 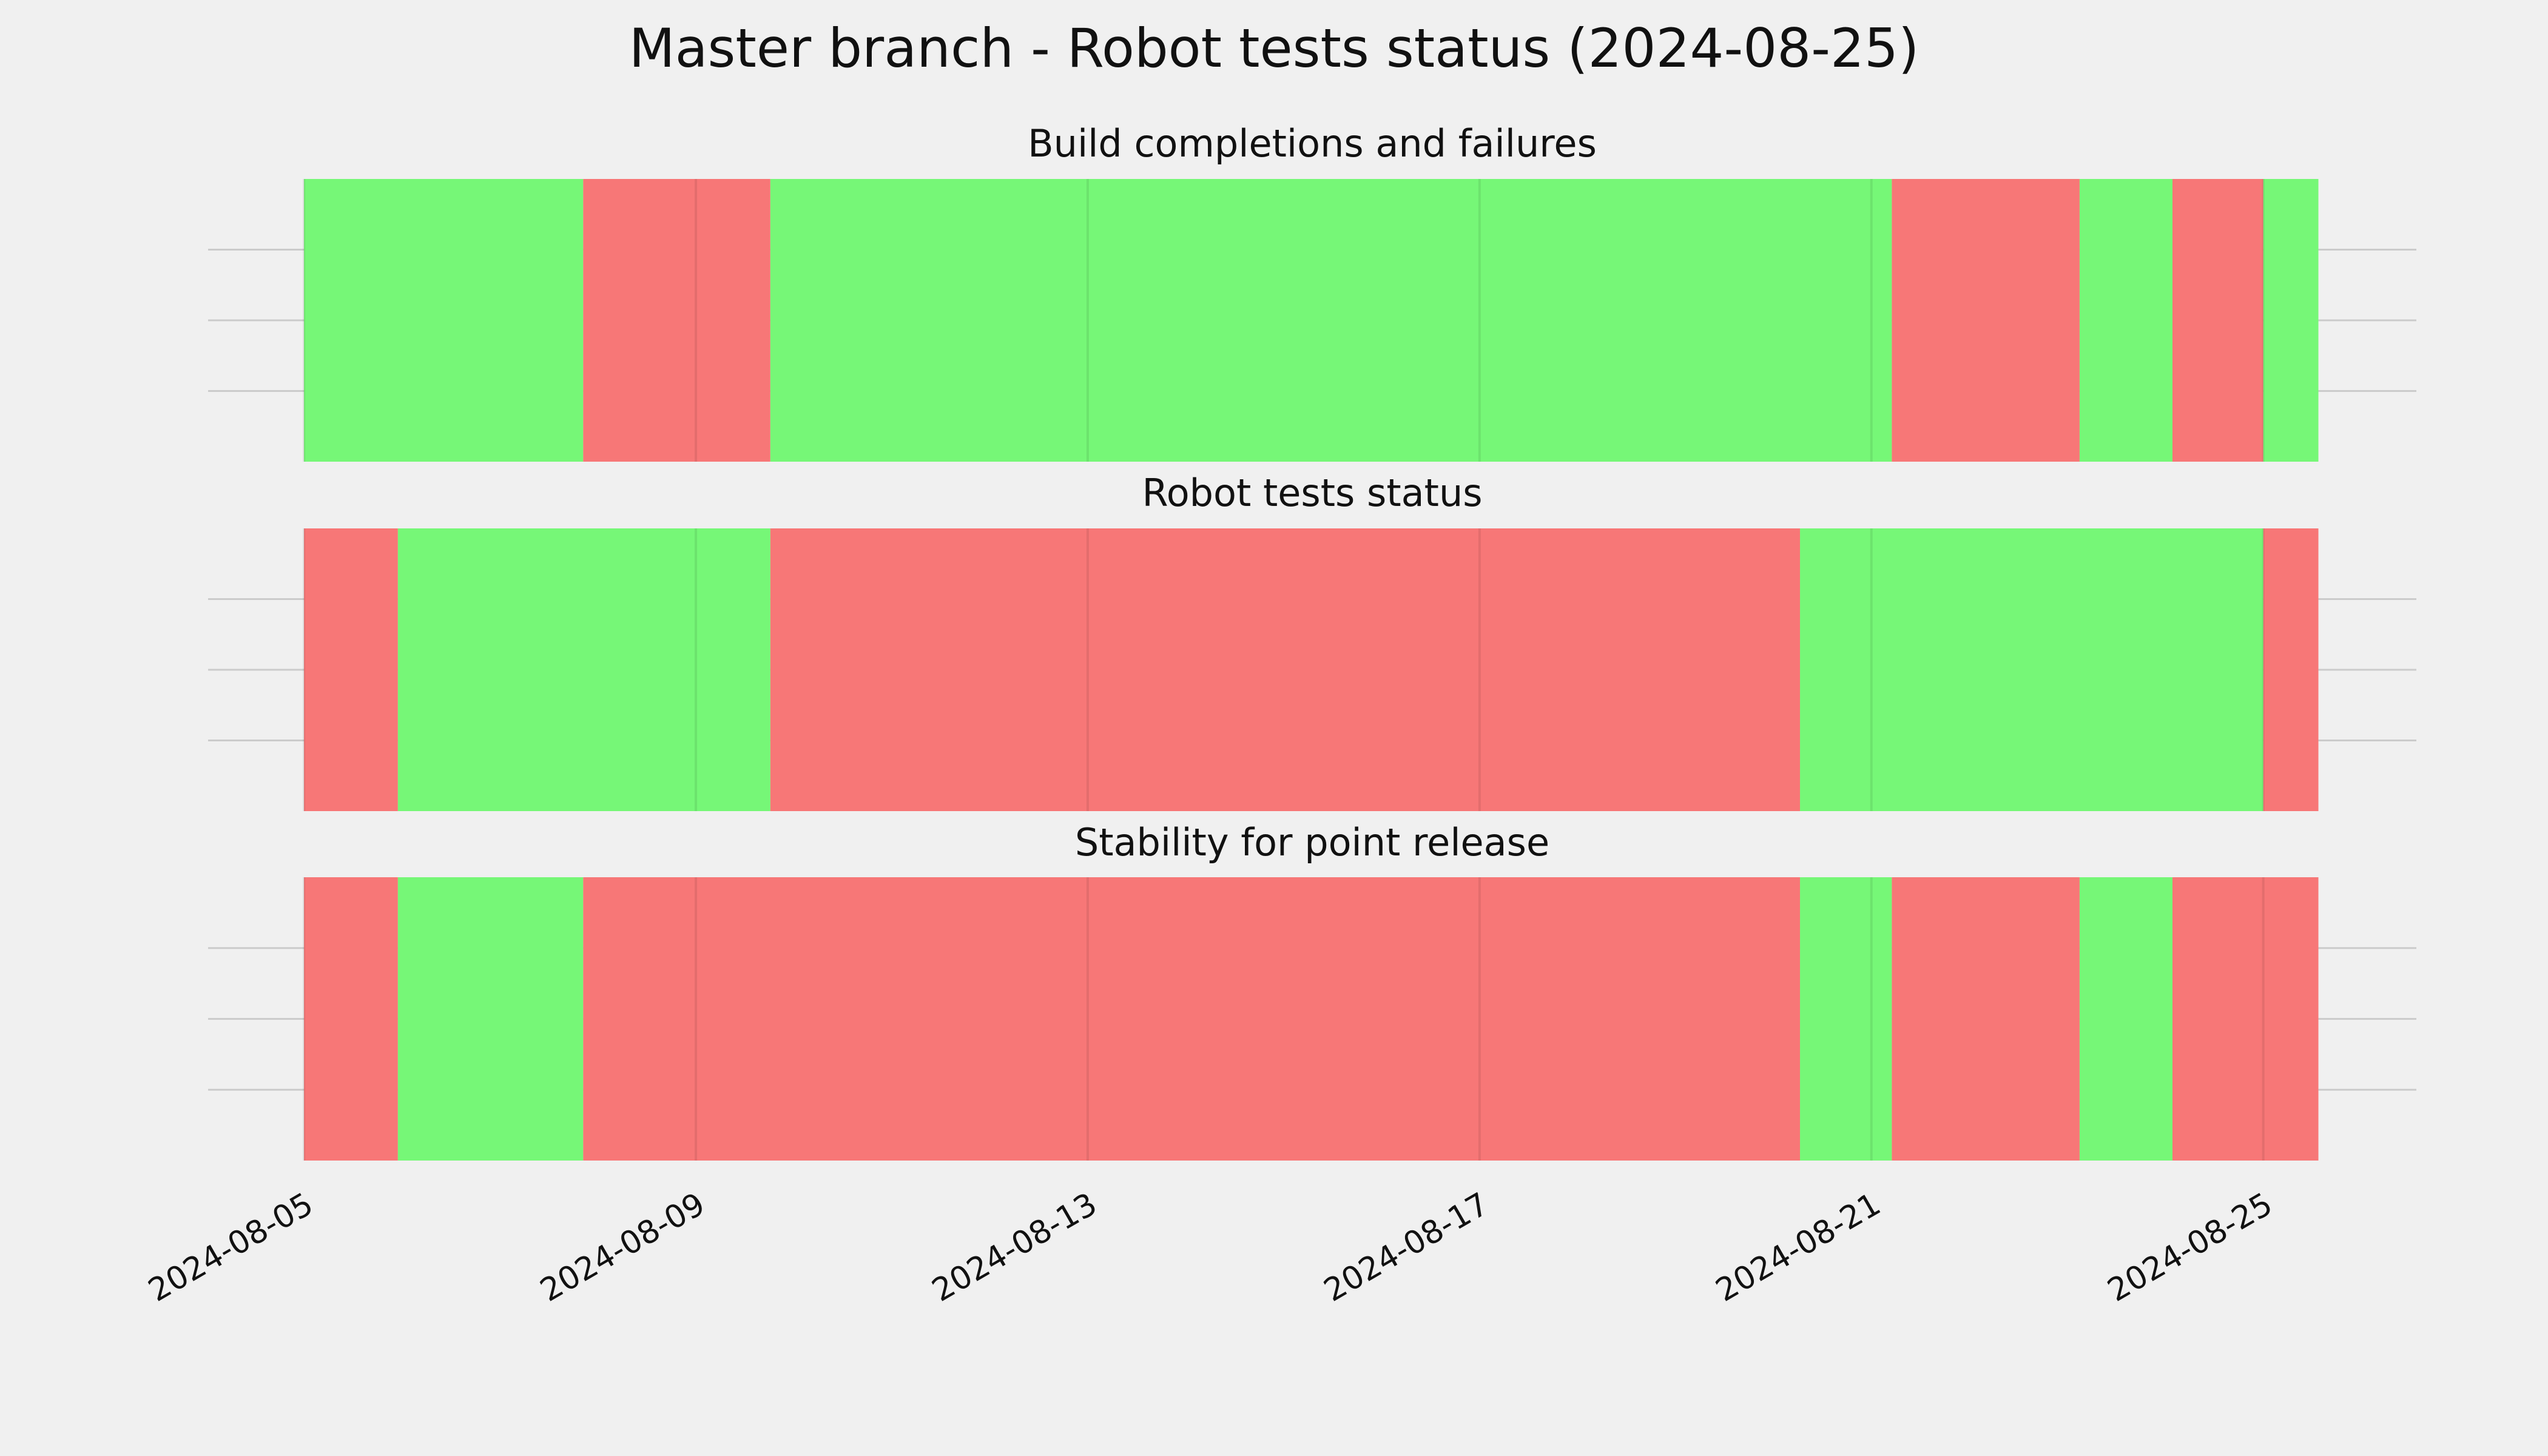 What do you see at coordinates (1312, 143) in the screenshot?
I see `subplot-title: Build completions and failures` at bounding box center [1312, 143].